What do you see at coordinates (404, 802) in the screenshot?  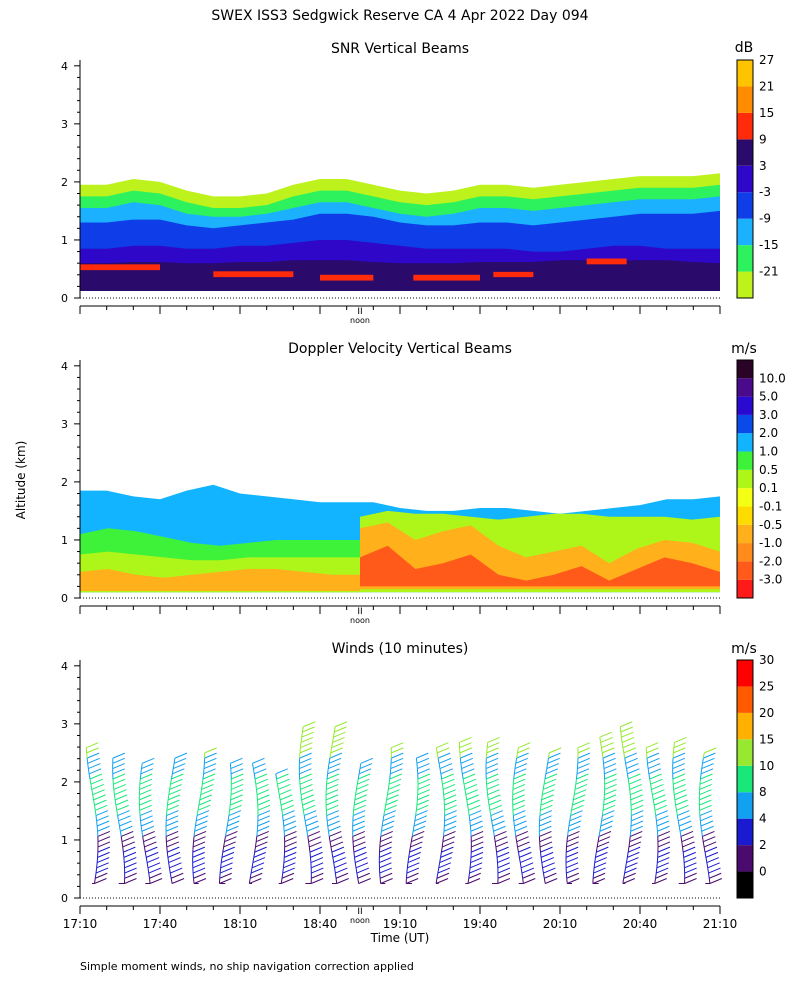 I see `wind-barbs` at bounding box center [404, 802].